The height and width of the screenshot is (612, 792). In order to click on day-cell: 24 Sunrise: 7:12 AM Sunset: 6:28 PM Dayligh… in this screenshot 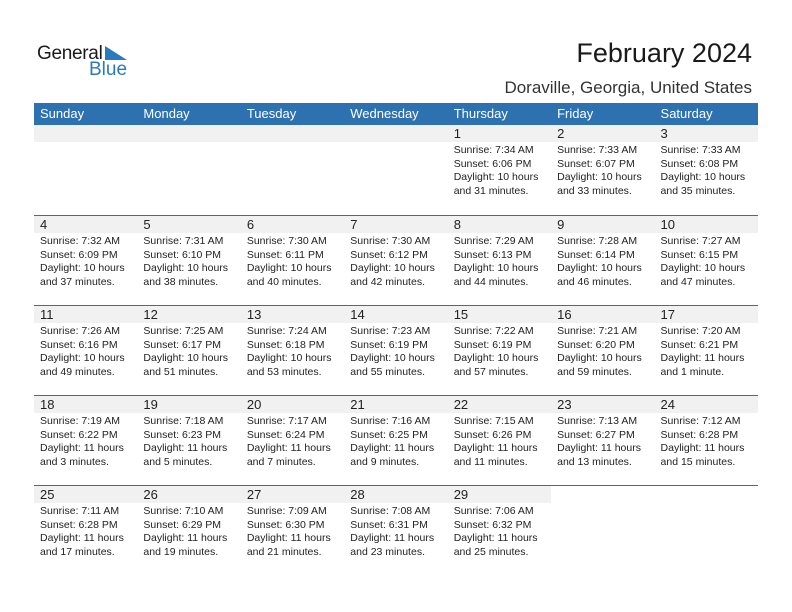, I will do `click(706, 441)`.